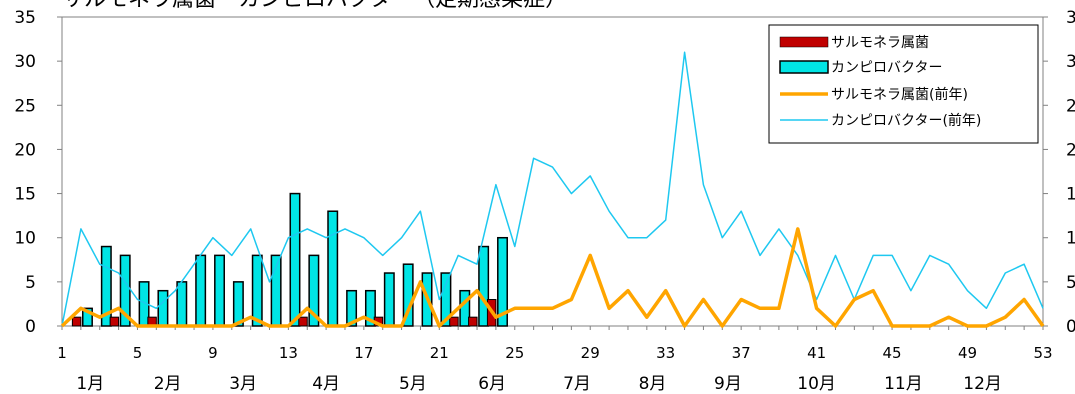 Image resolution: width=1075 pixels, height=394 pixels. Describe the element at coordinates (30, 283) in the screenshot. I see `y-tick-label: 5` at that location.